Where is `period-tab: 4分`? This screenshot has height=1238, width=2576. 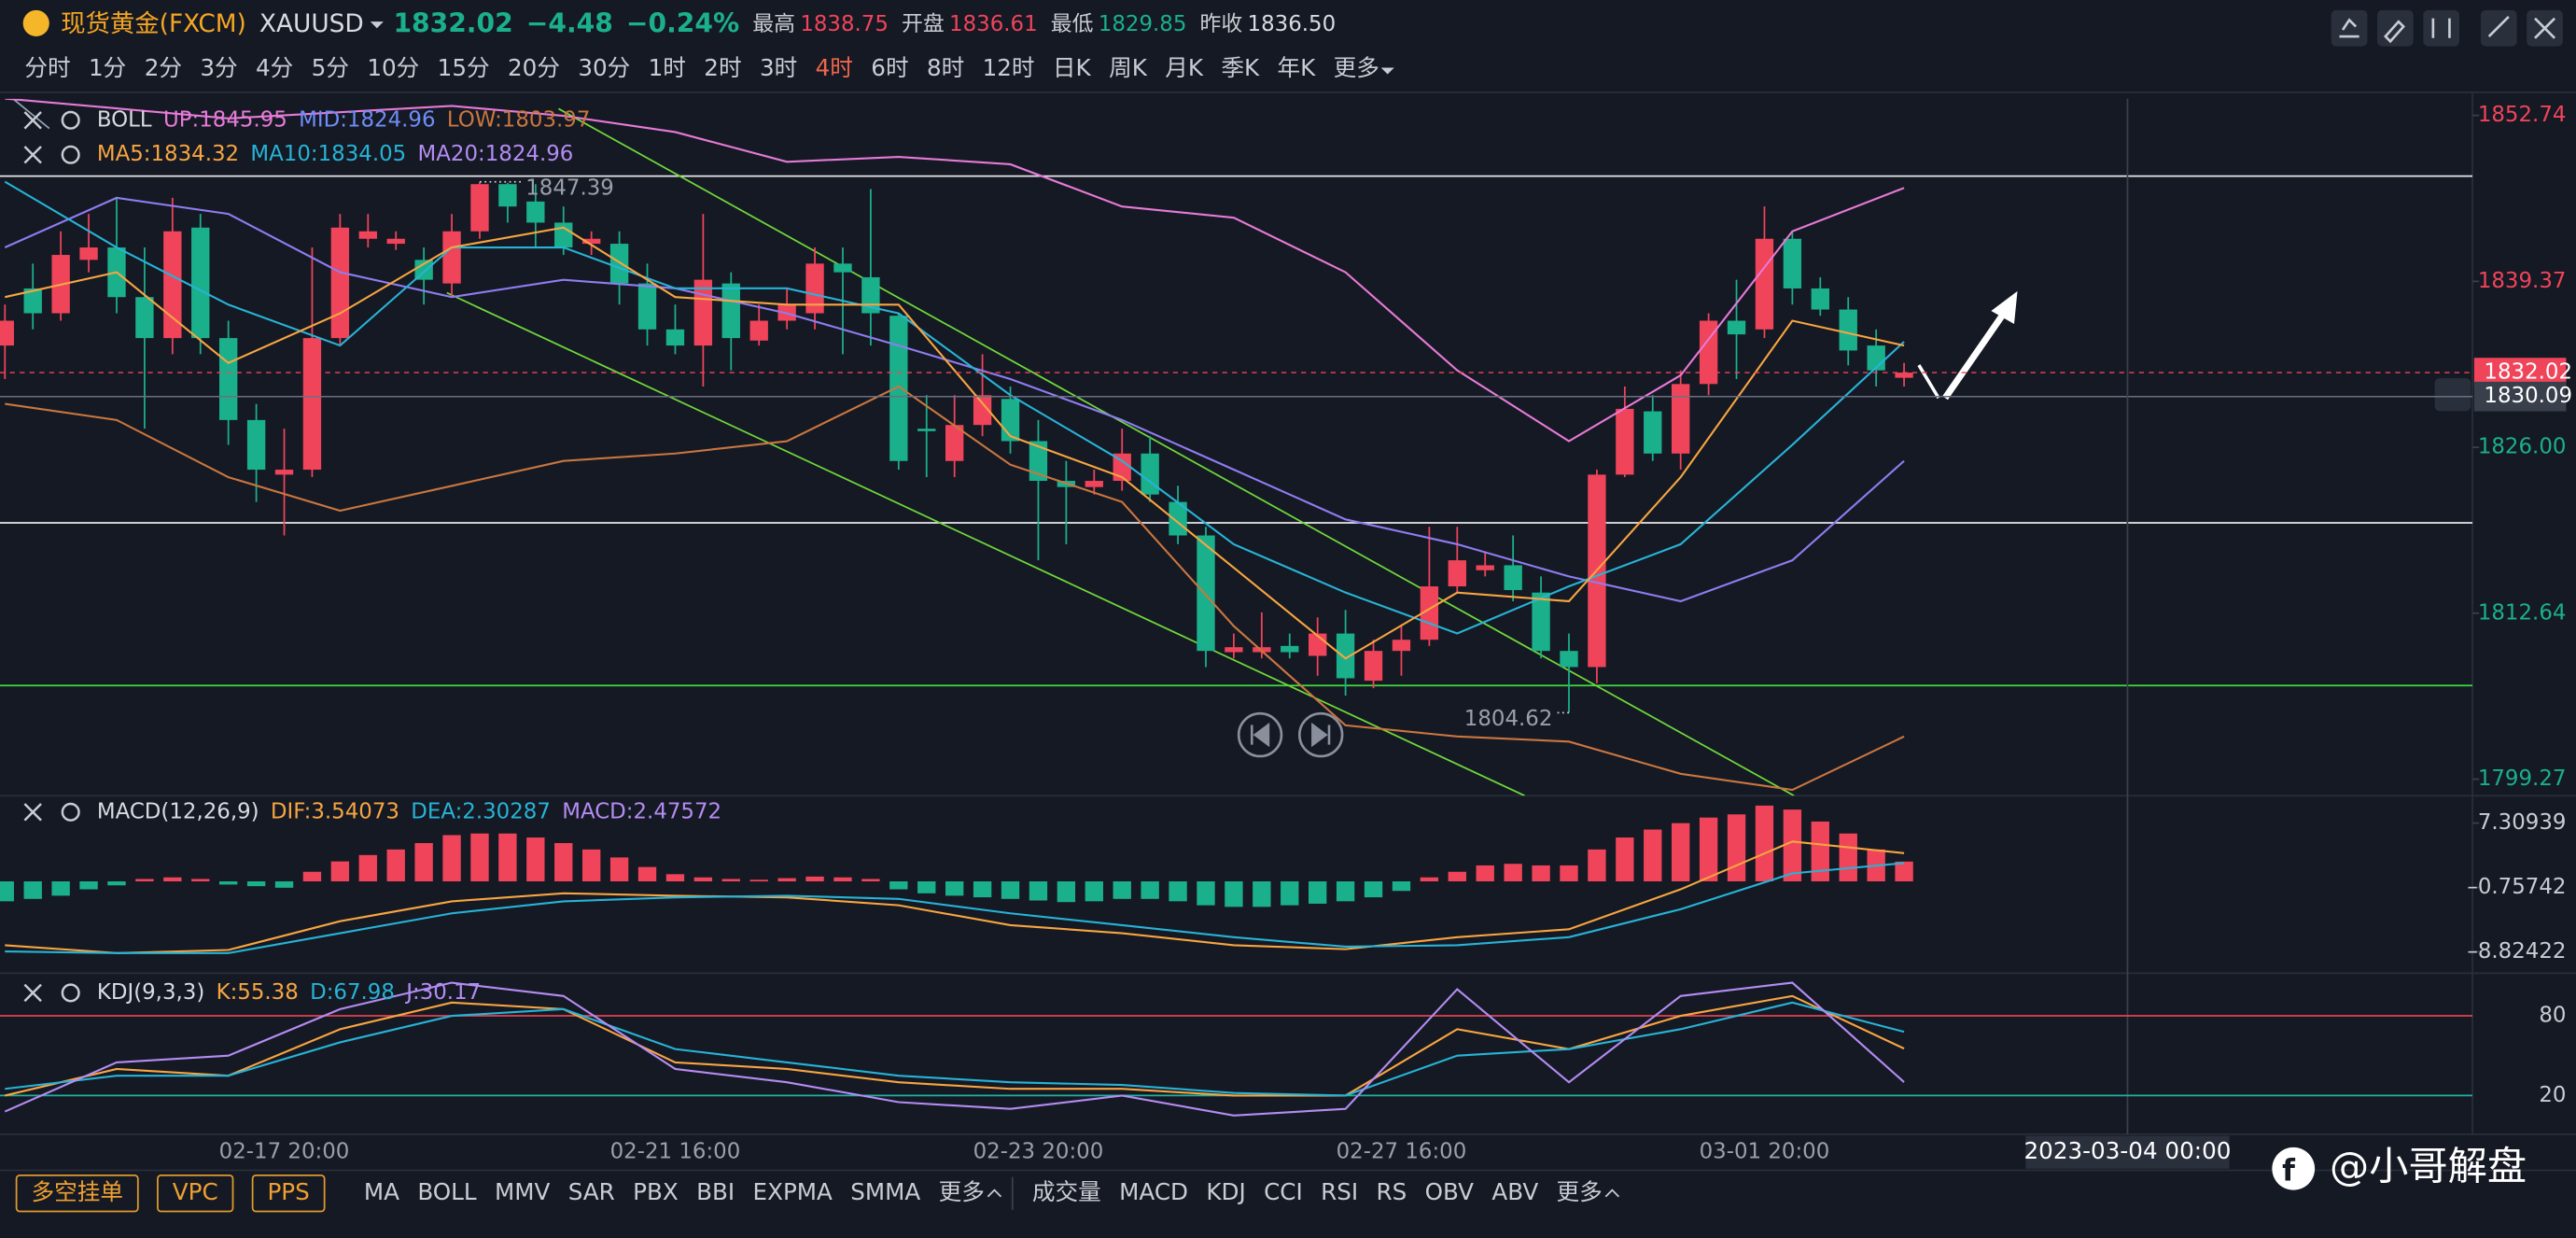 period-tab: 4分 is located at coordinates (274, 67).